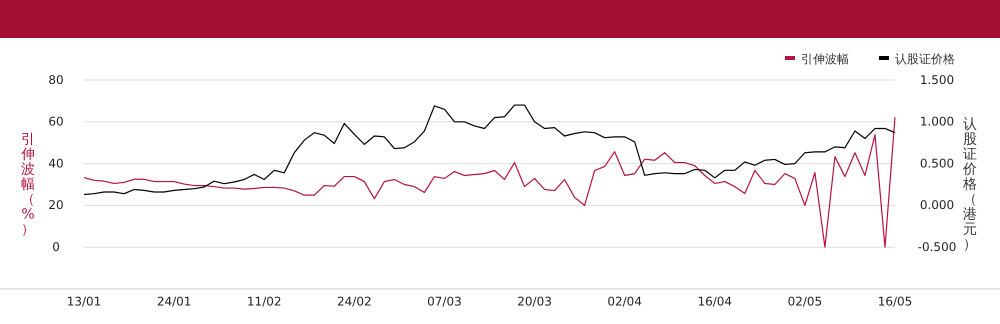 The height and width of the screenshot is (324, 1000). Describe the element at coordinates (174, 301) in the screenshot. I see `x-tick-label: 24/01` at that location.